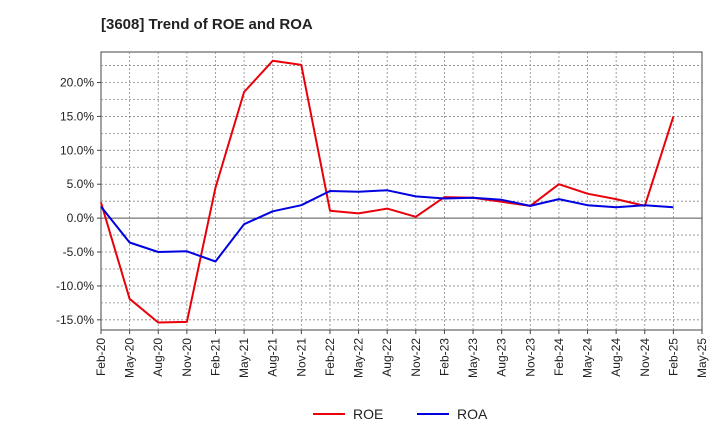 This screenshot has width=720, height=440. Describe the element at coordinates (444, 357) in the screenshot. I see `x-tick-label: Feb-23` at that location.